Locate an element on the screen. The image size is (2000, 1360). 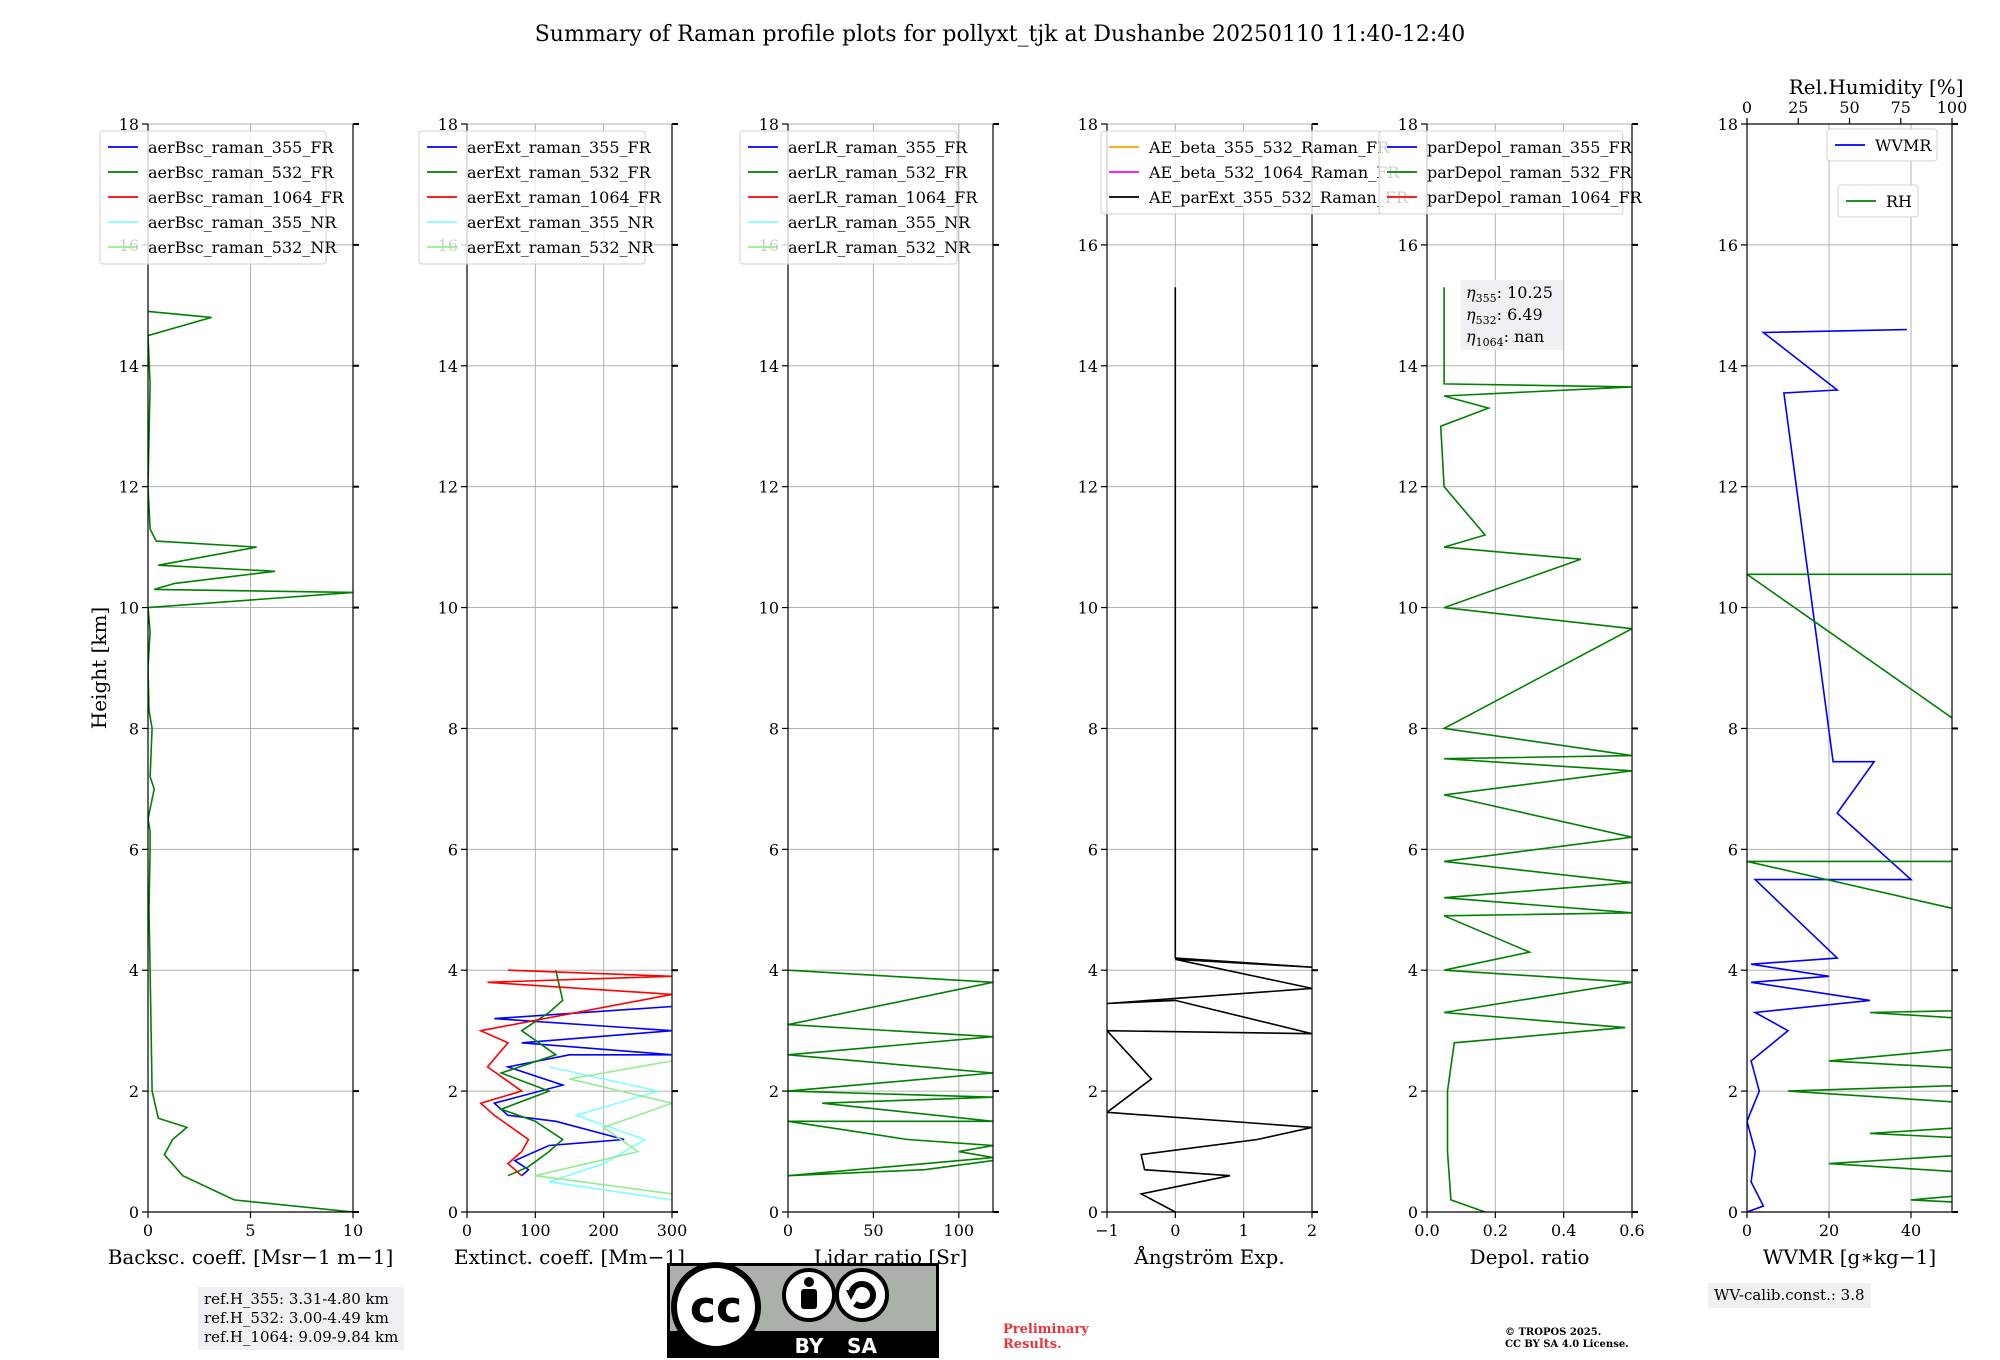
x-axis-label: WVMR [g∗kg−1] is located at coordinates (1849, 1257).